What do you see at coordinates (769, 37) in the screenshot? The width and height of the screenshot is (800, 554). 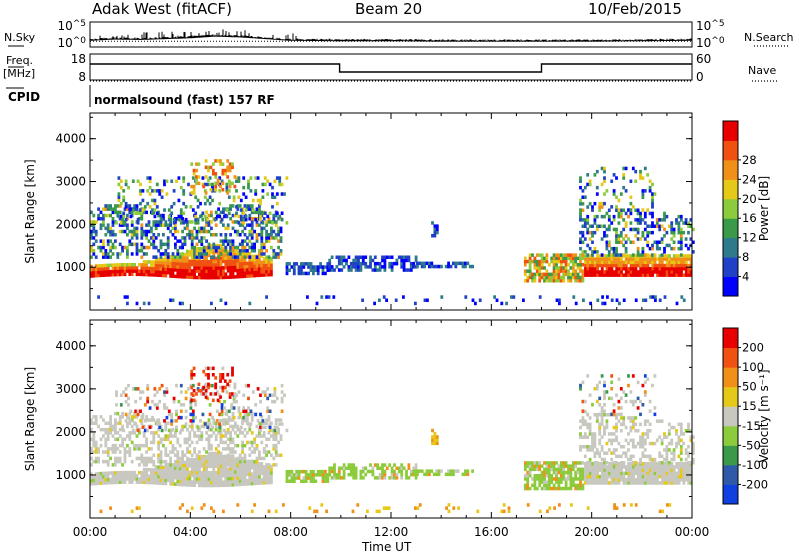 I see `nsearch-label: N.Search` at bounding box center [769, 37].